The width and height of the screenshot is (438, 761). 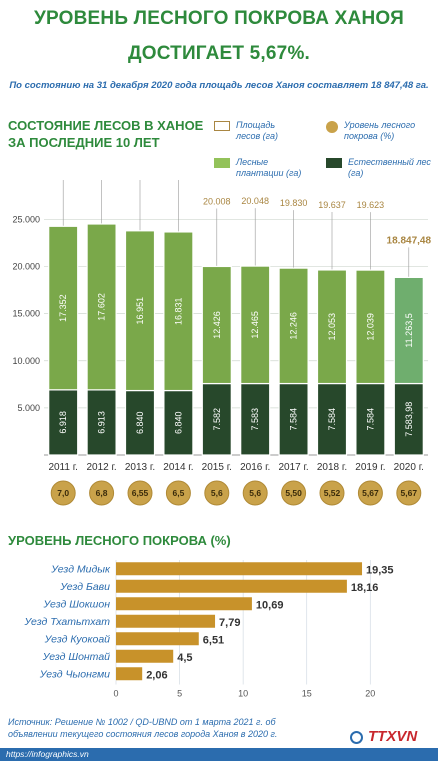 I want to click on year-label: 2013 г., so click(x=140, y=467).